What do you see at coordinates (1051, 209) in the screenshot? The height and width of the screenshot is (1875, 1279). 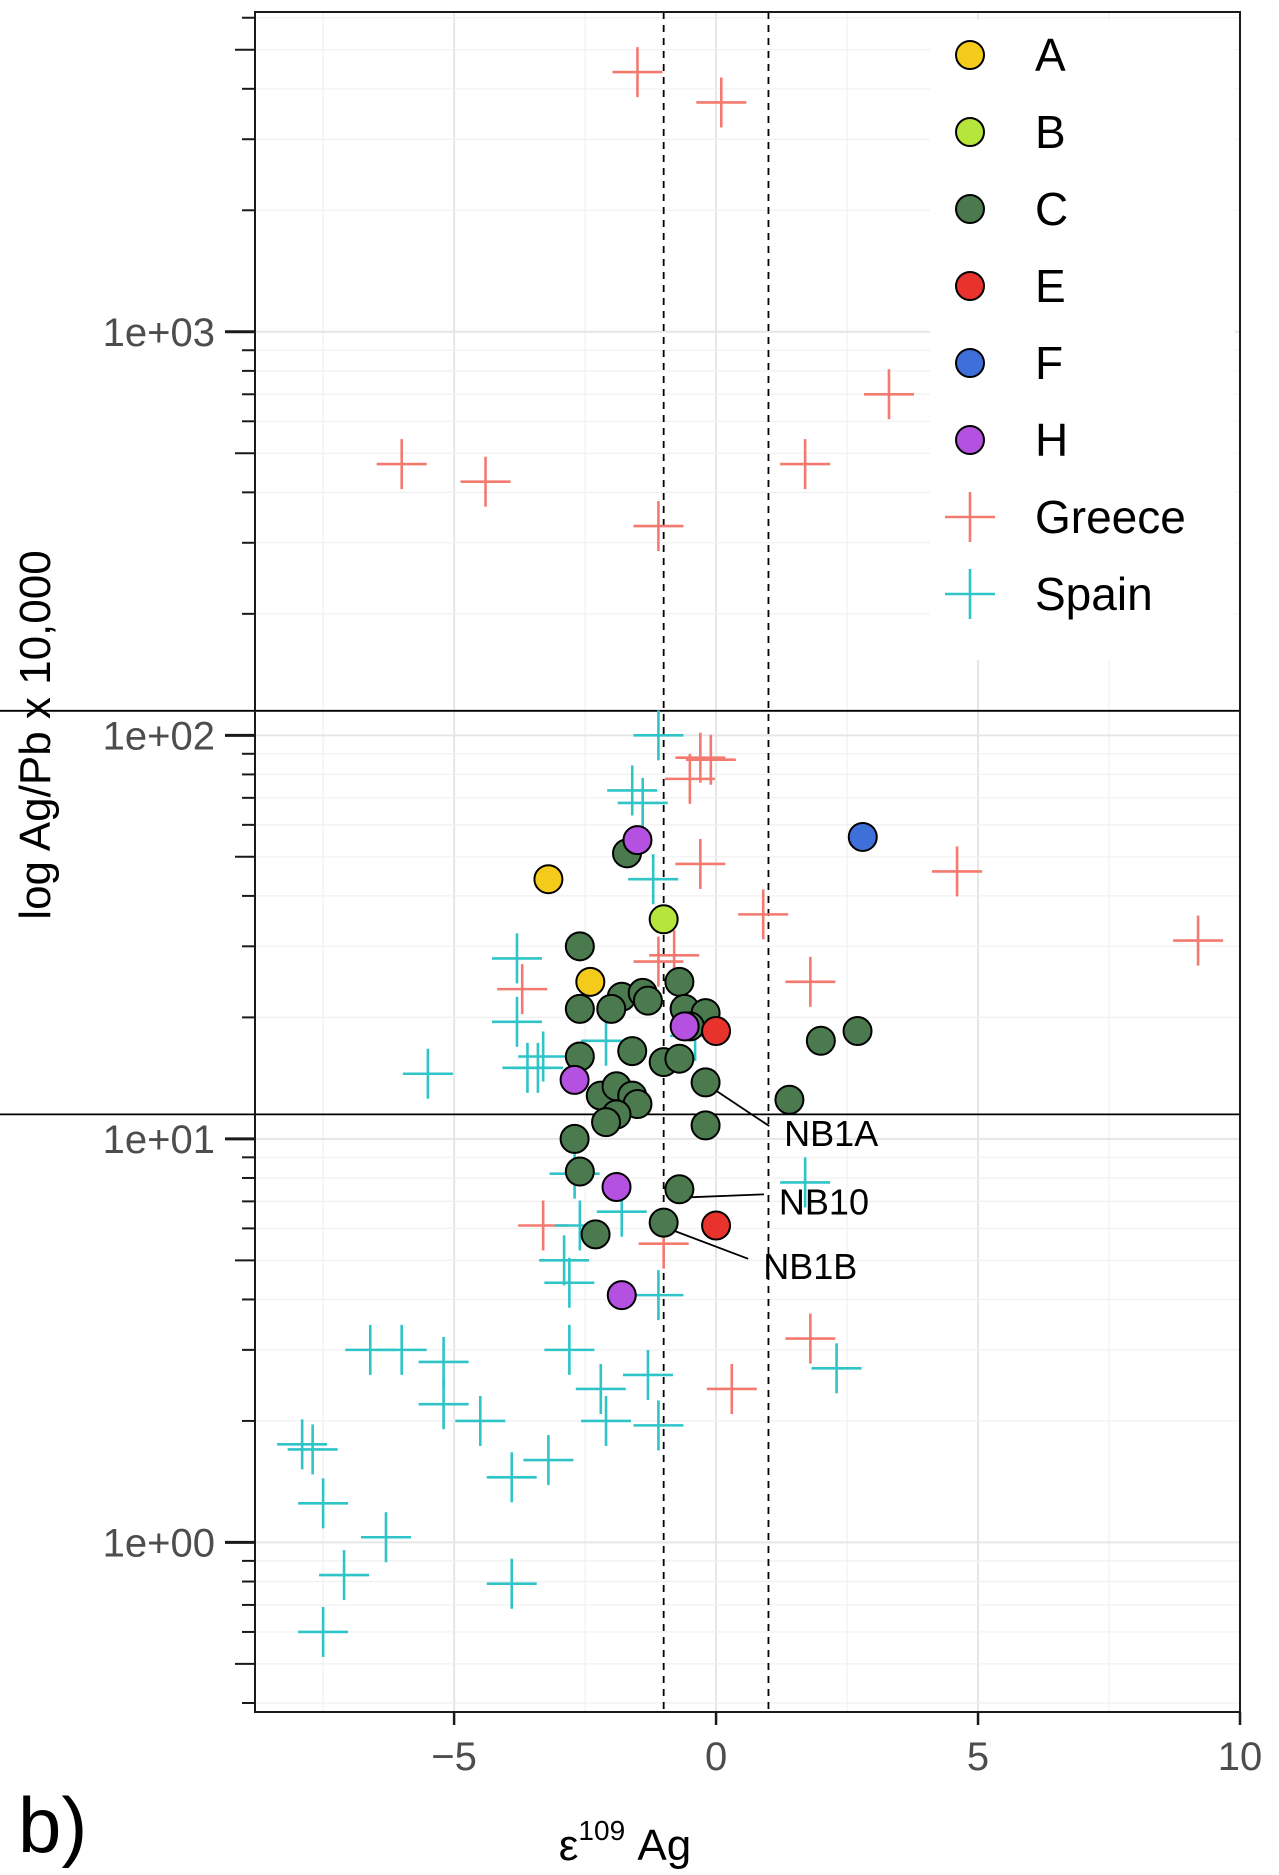 I see `legend-label: C` at bounding box center [1051, 209].